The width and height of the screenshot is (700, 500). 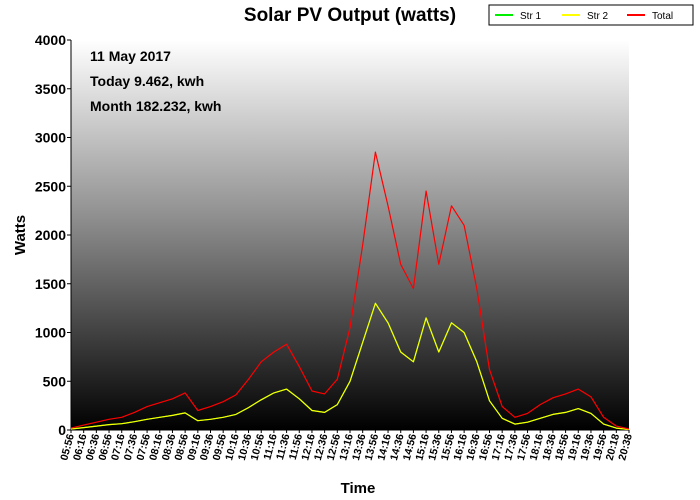 What do you see at coordinates (50, 89) in the screenshot?
I see `y-tick-label: 3500` at bounding box center [50, 89].